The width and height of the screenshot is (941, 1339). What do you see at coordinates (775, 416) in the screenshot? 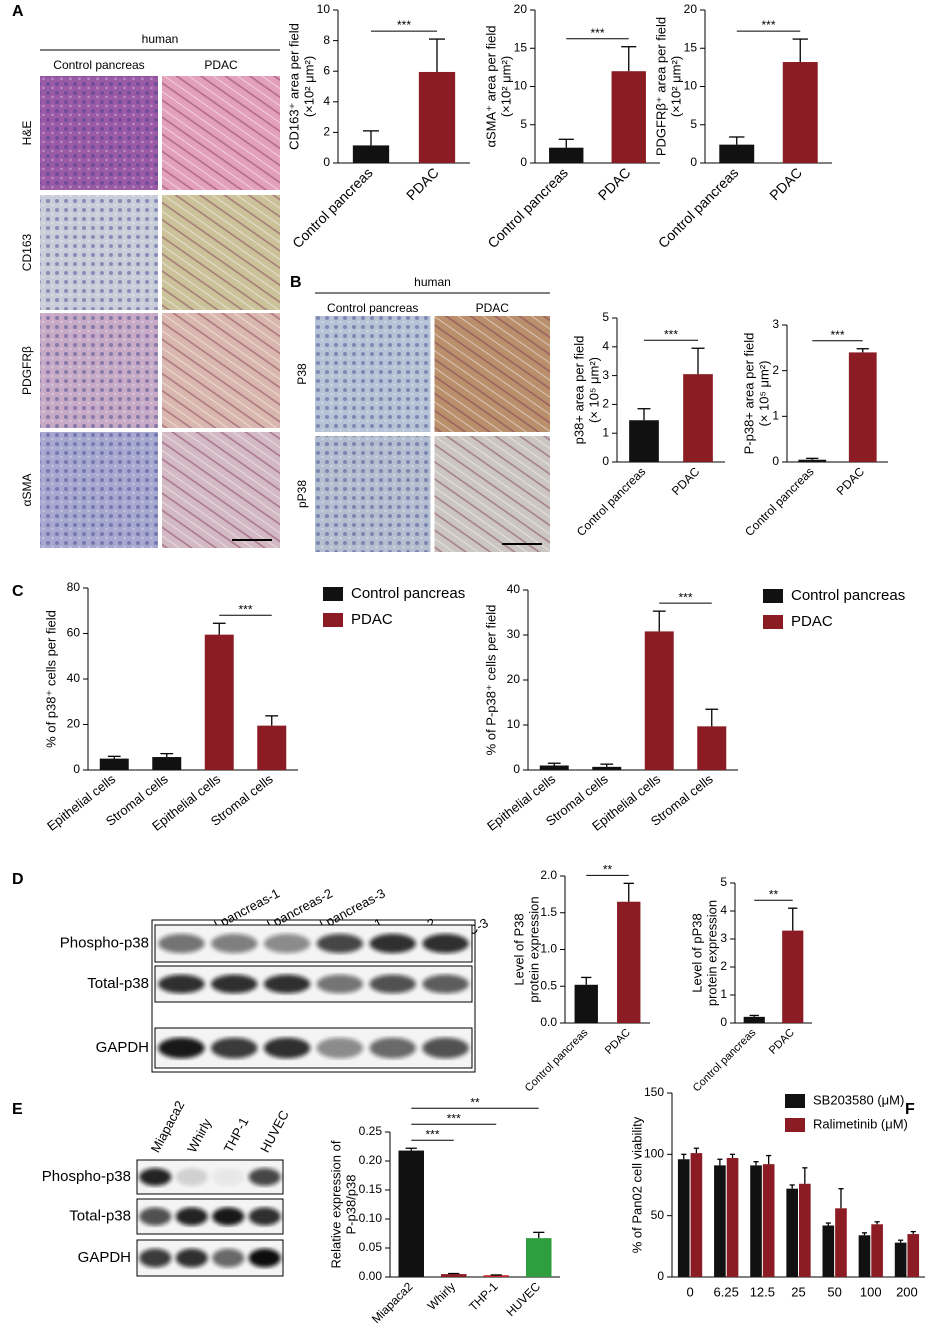
I see `y-tick-label: 1` at bounding box center [775, 416].